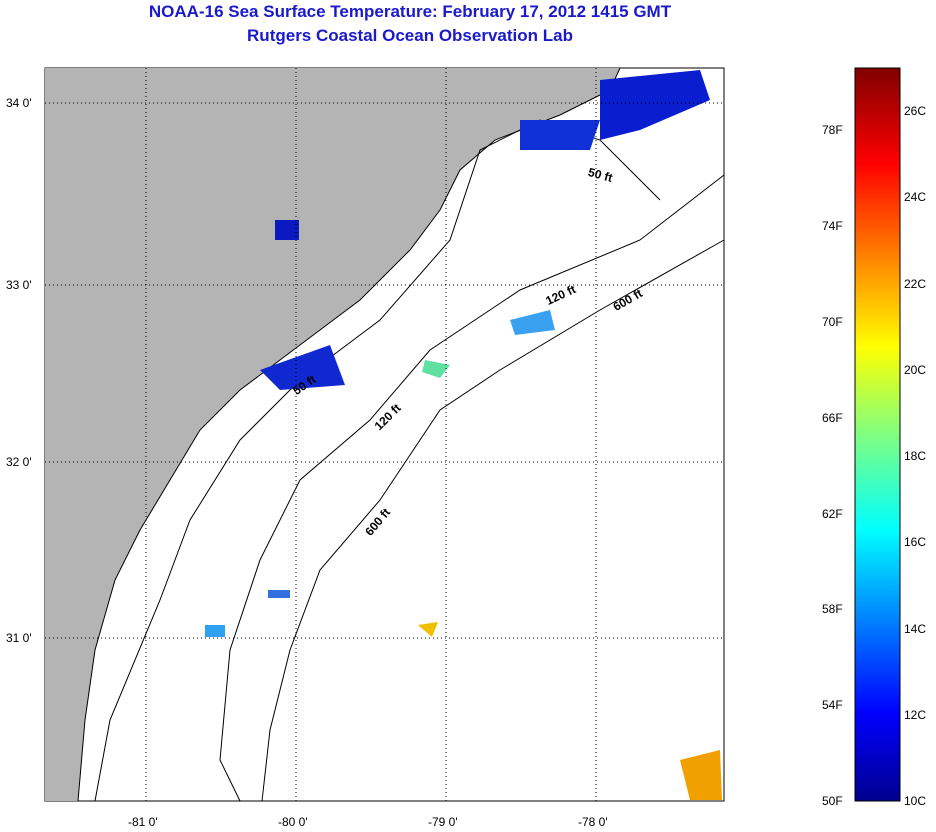  What do you see at coordinates (832, 705) in the screenshot?
I see `colorbar-f-label: 54F` at bounding box center [832, 705].